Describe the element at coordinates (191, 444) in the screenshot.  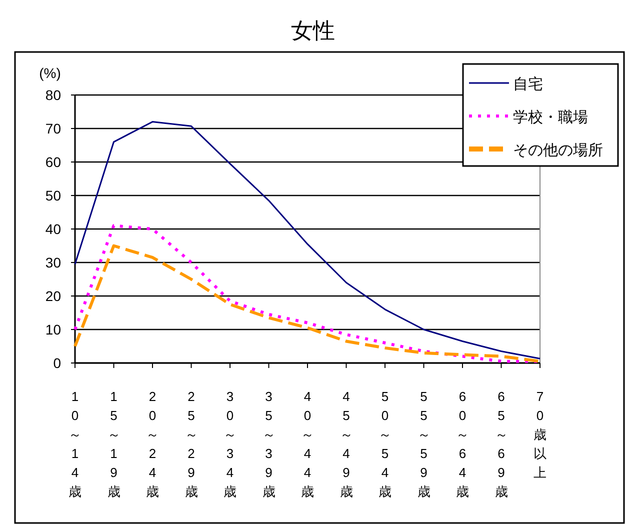
I see `x-tick-label: 25～29歳` at that location.